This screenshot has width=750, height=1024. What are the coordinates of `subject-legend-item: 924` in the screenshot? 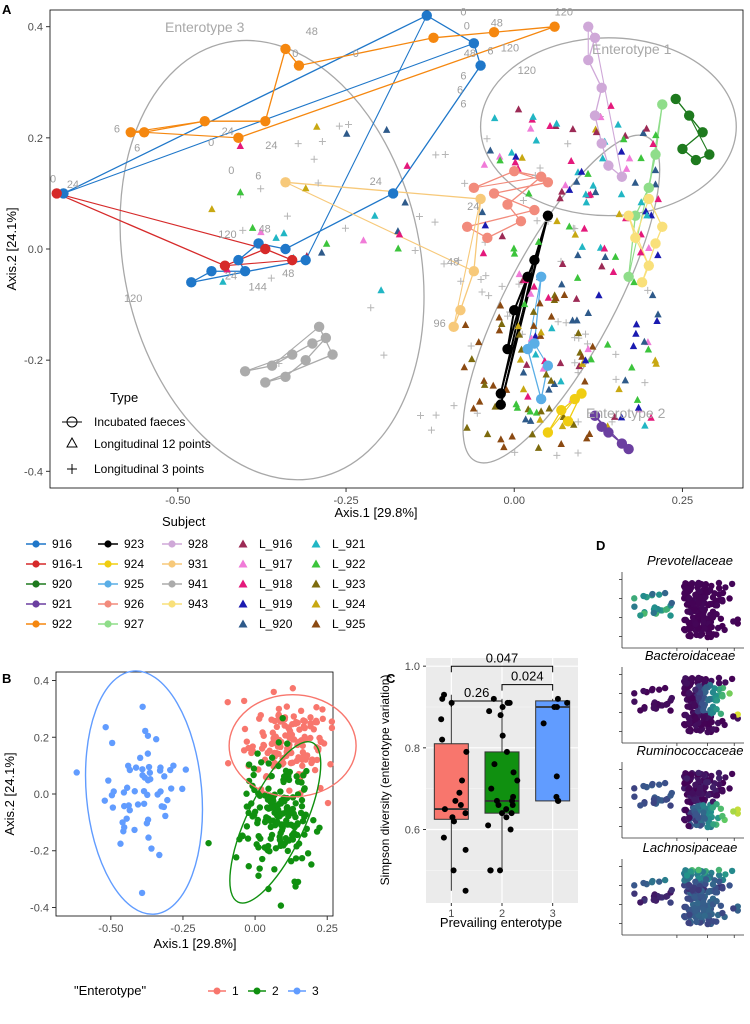 It's located at (121, 564).